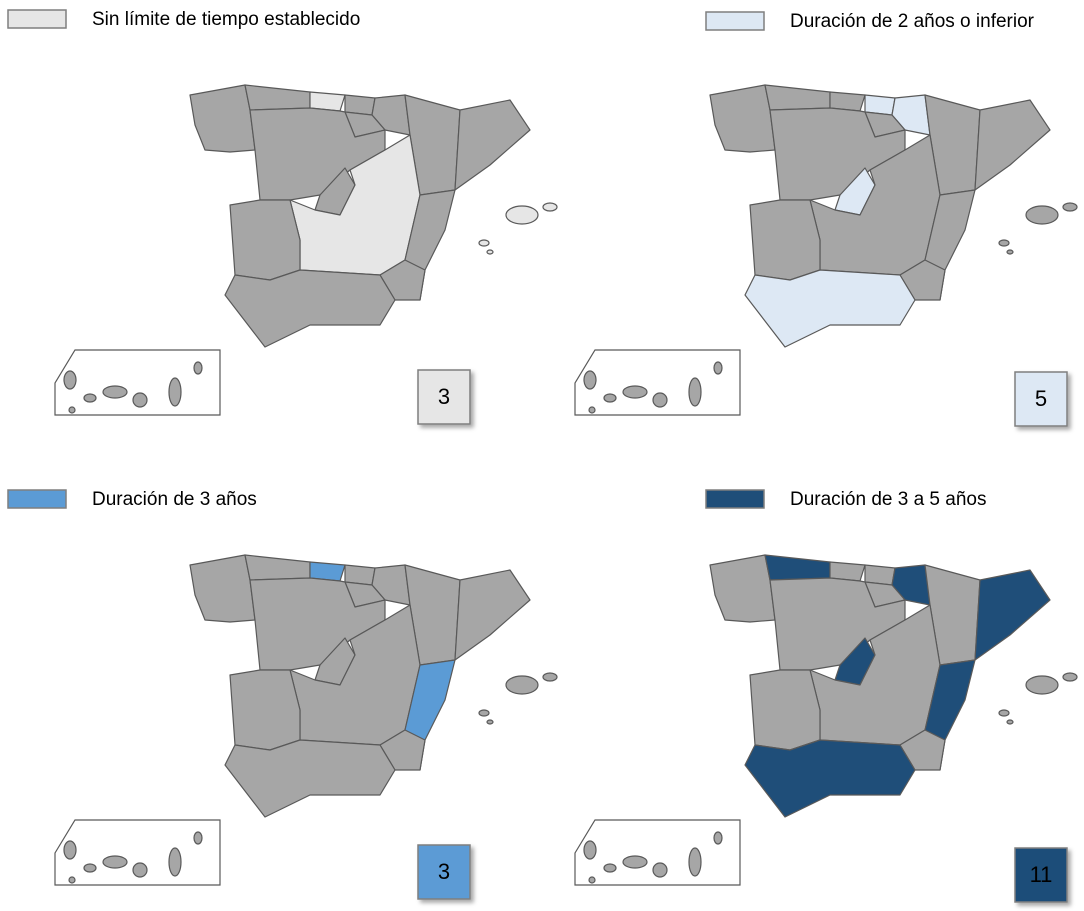  I want to click on count-value: 11, so click(1041, 874).